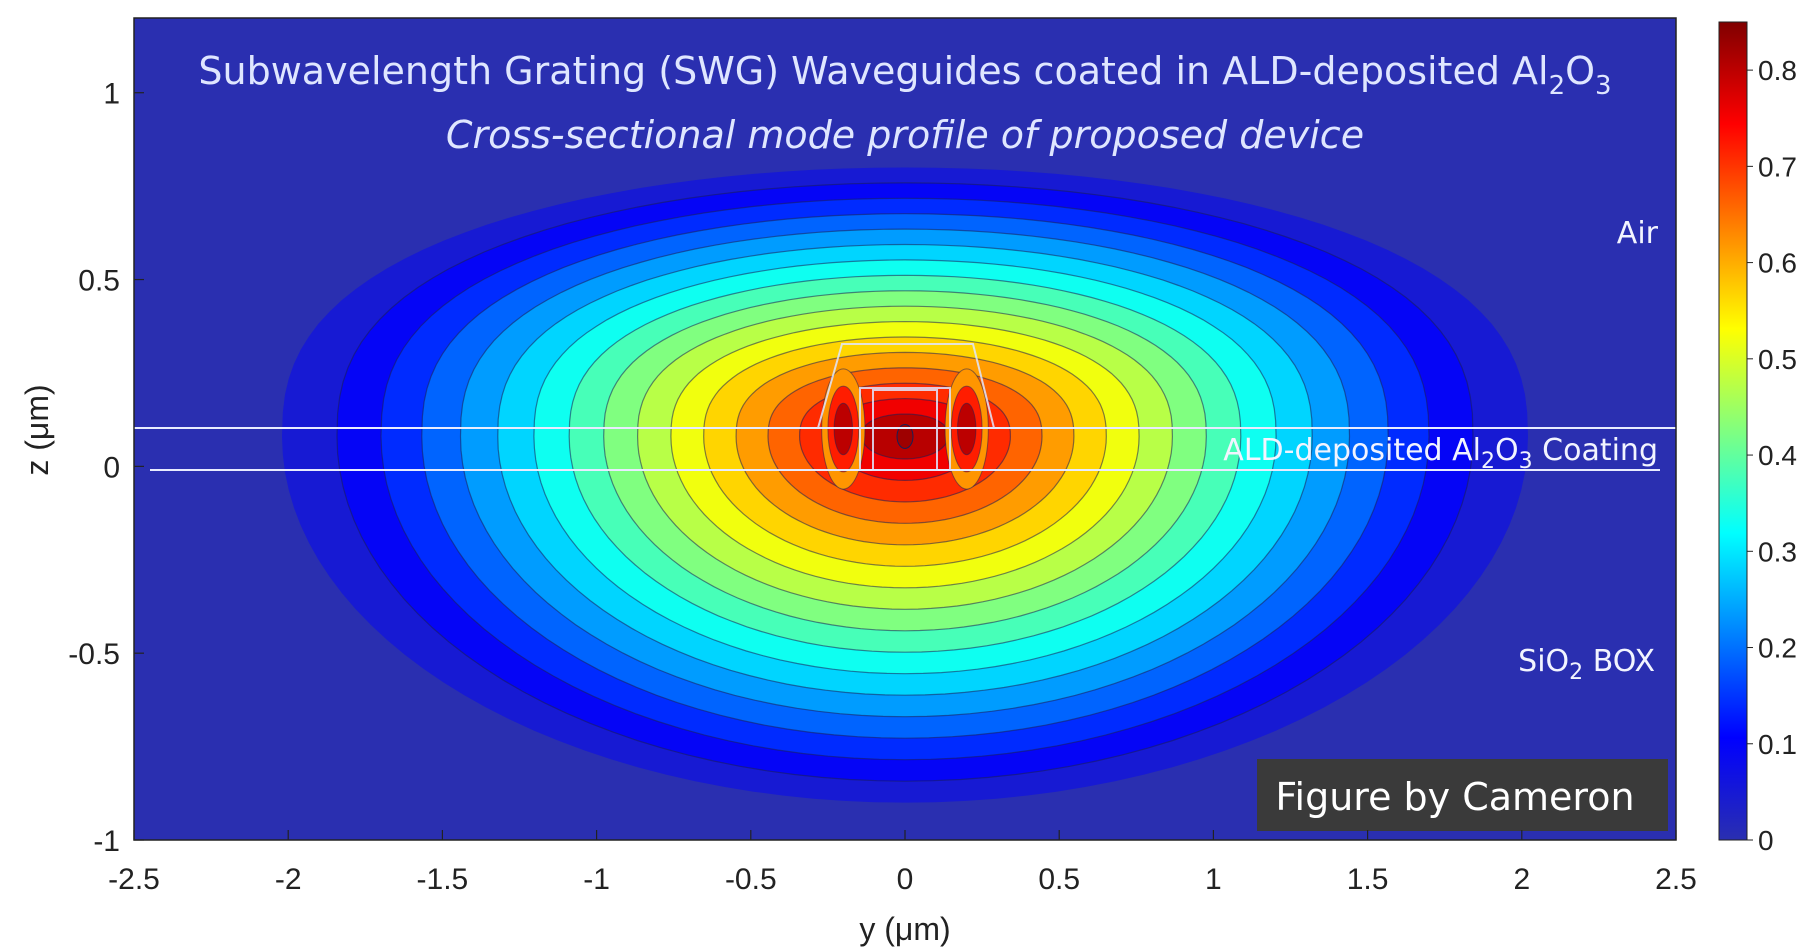 Image resolution: width=1800 pixels, height=950 pixels. I want to click on x-tick-label: 0, so click(905, 879).